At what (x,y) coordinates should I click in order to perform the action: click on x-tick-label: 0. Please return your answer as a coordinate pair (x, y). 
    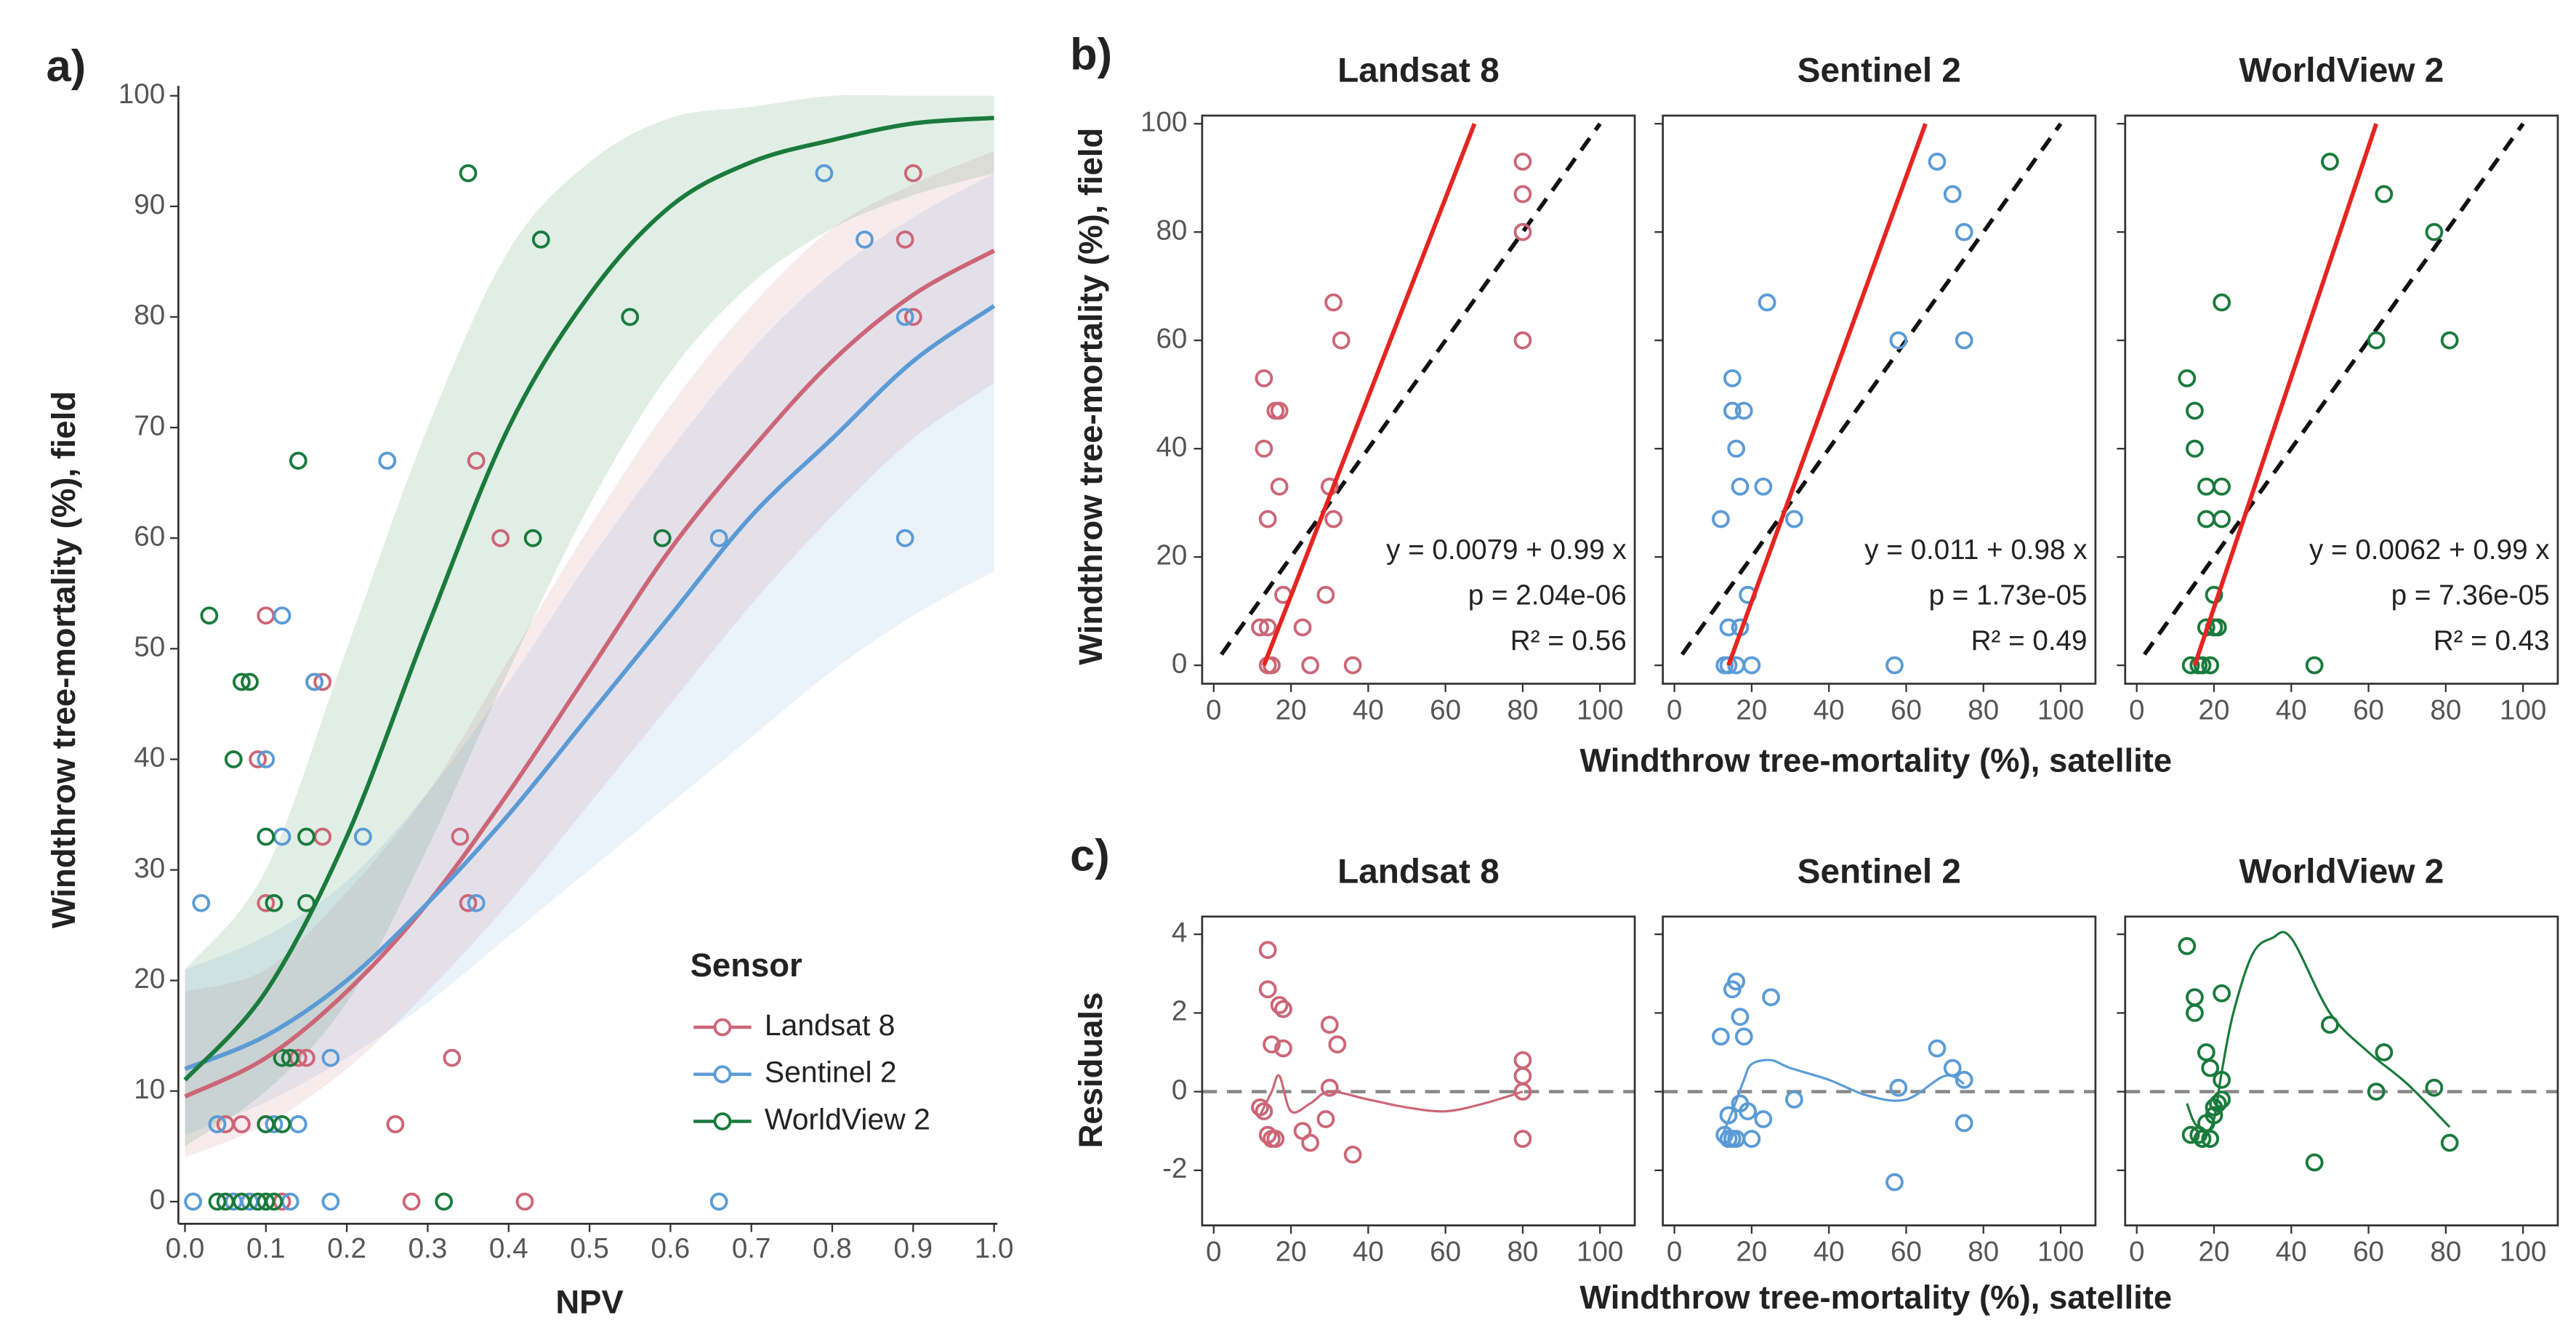
    Looking at the image, I should click on (1674, 1251).